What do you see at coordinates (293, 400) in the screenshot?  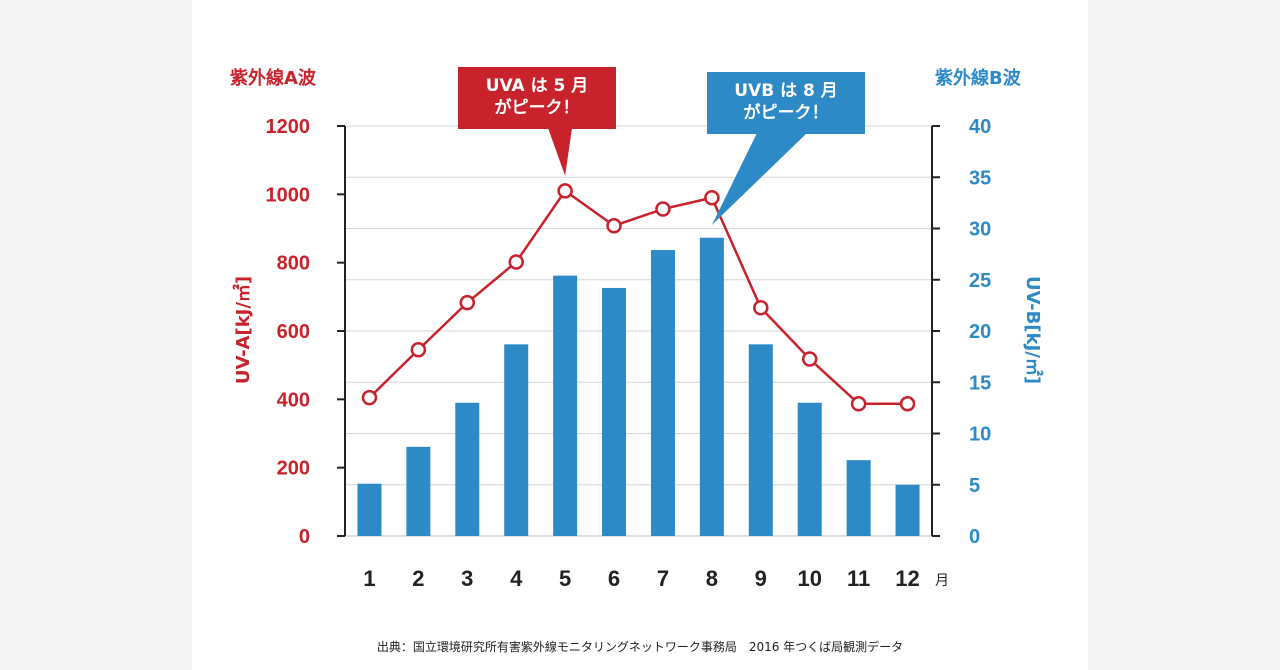 I see `left-tick-label: 400` at bounding box center [293, 400].